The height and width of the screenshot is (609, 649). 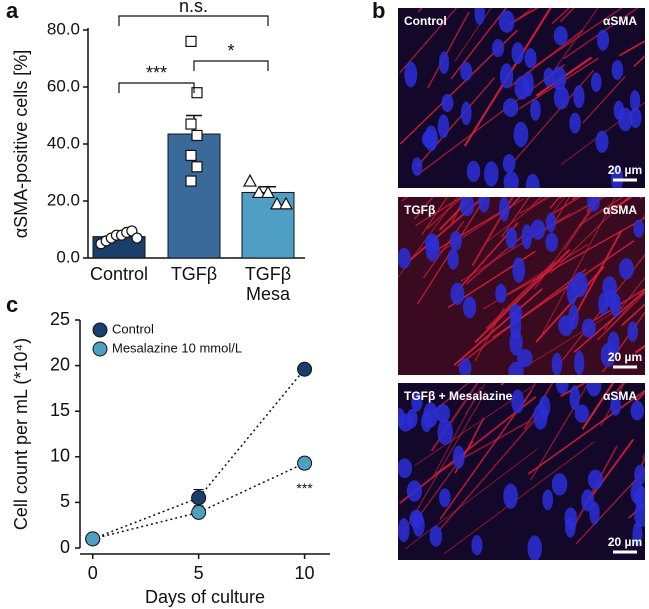 I want to click on y-tick-label: 60.0, so click(x=63, y=85).